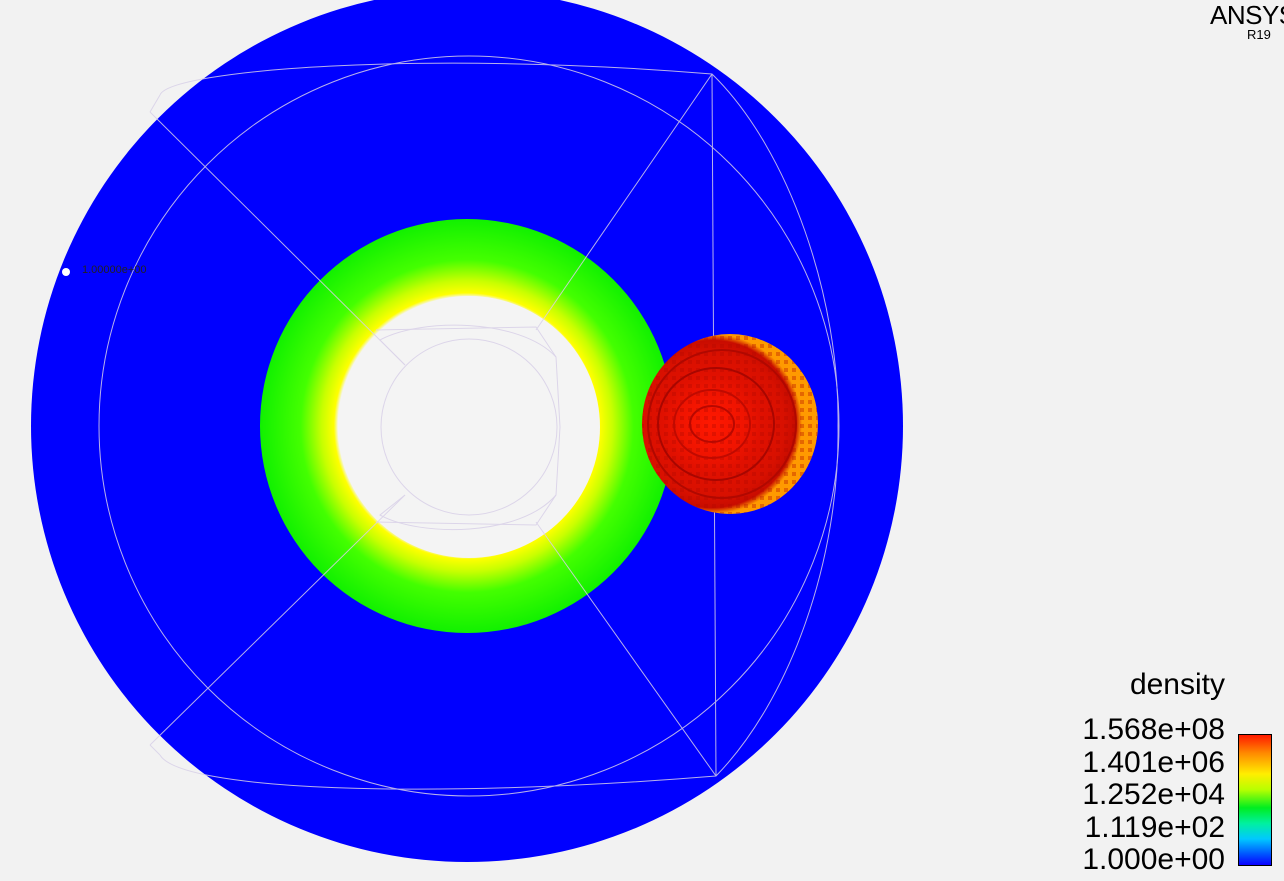 The height and width of the screenshot is (881, 1284). What do you see at coordinates (1153, 859) in the screenshot?
I see `legend-label-min: 1.000e+00` at bounding box center [1153, 859].